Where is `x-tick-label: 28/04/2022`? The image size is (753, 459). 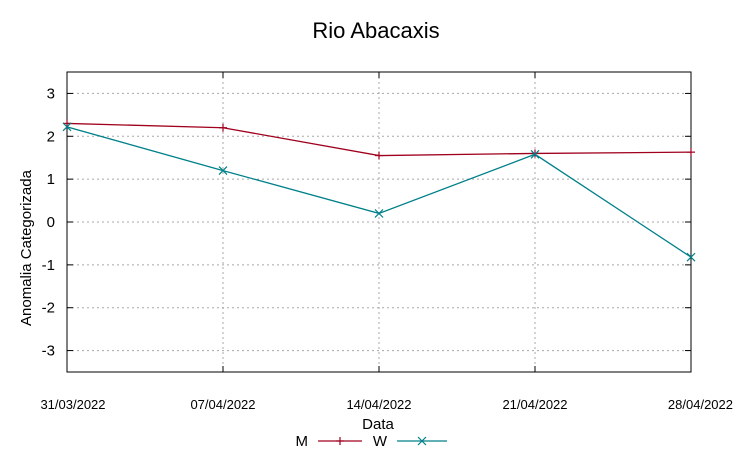 x-tick-label: 28/04/2022 is located at coordinates (700, 404).